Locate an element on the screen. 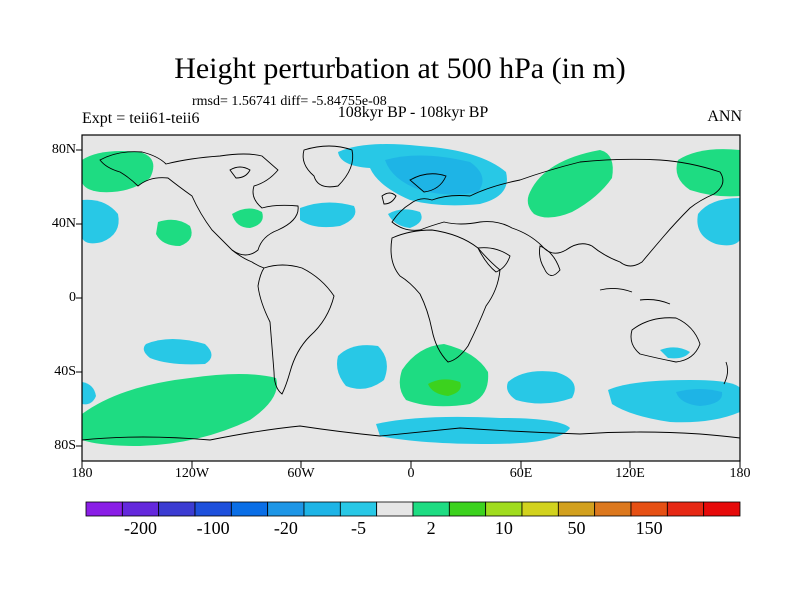  lon-label-60e: 60E is located at coordinates (521, 473).